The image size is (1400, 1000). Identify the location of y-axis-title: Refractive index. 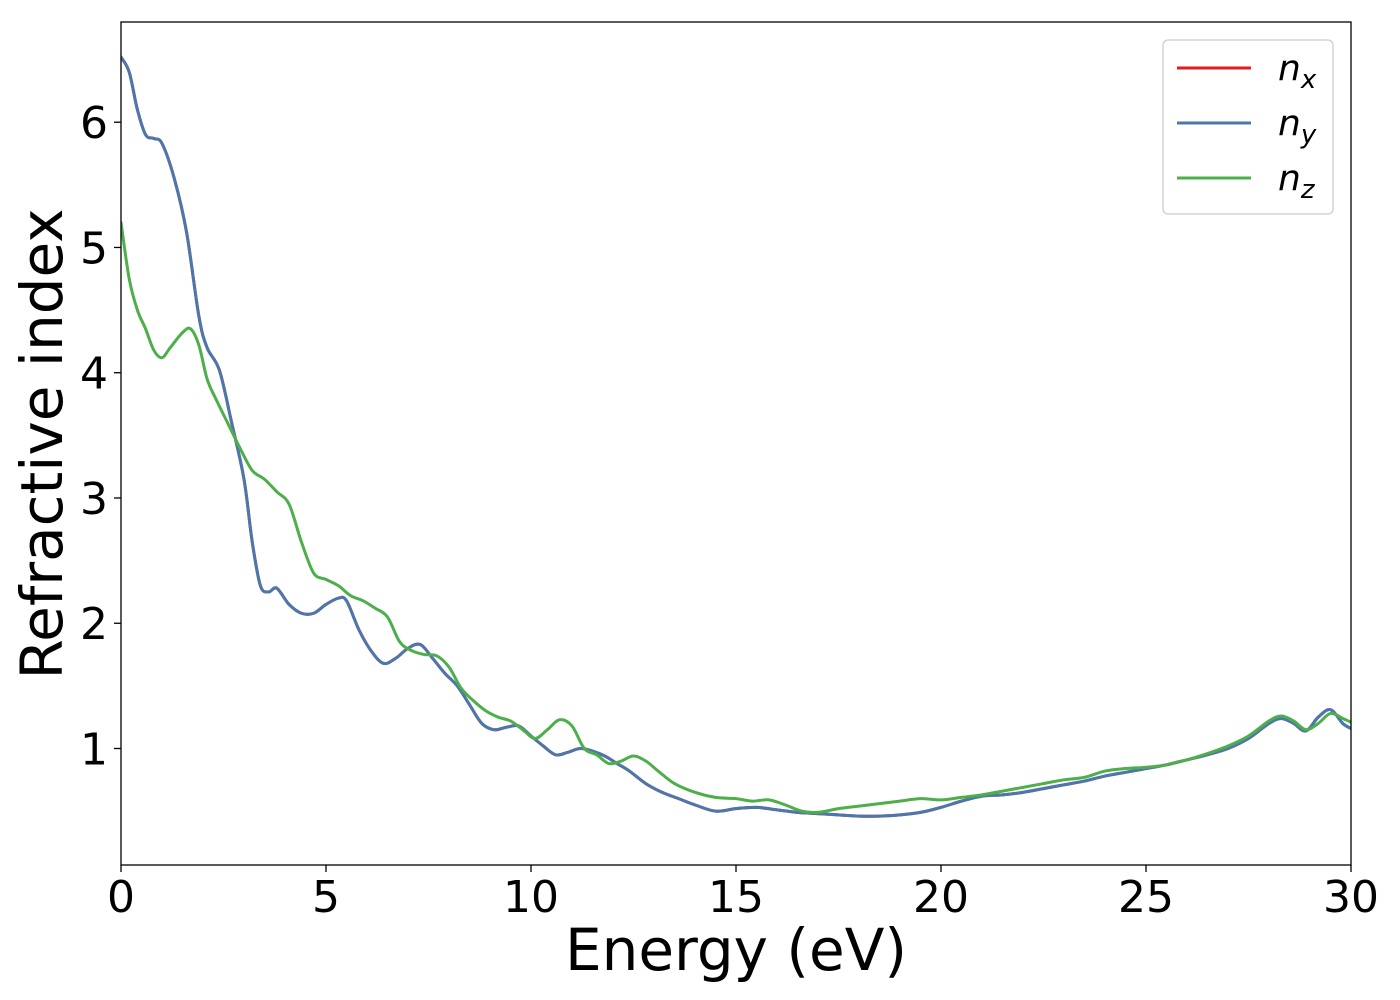
(42, 443).